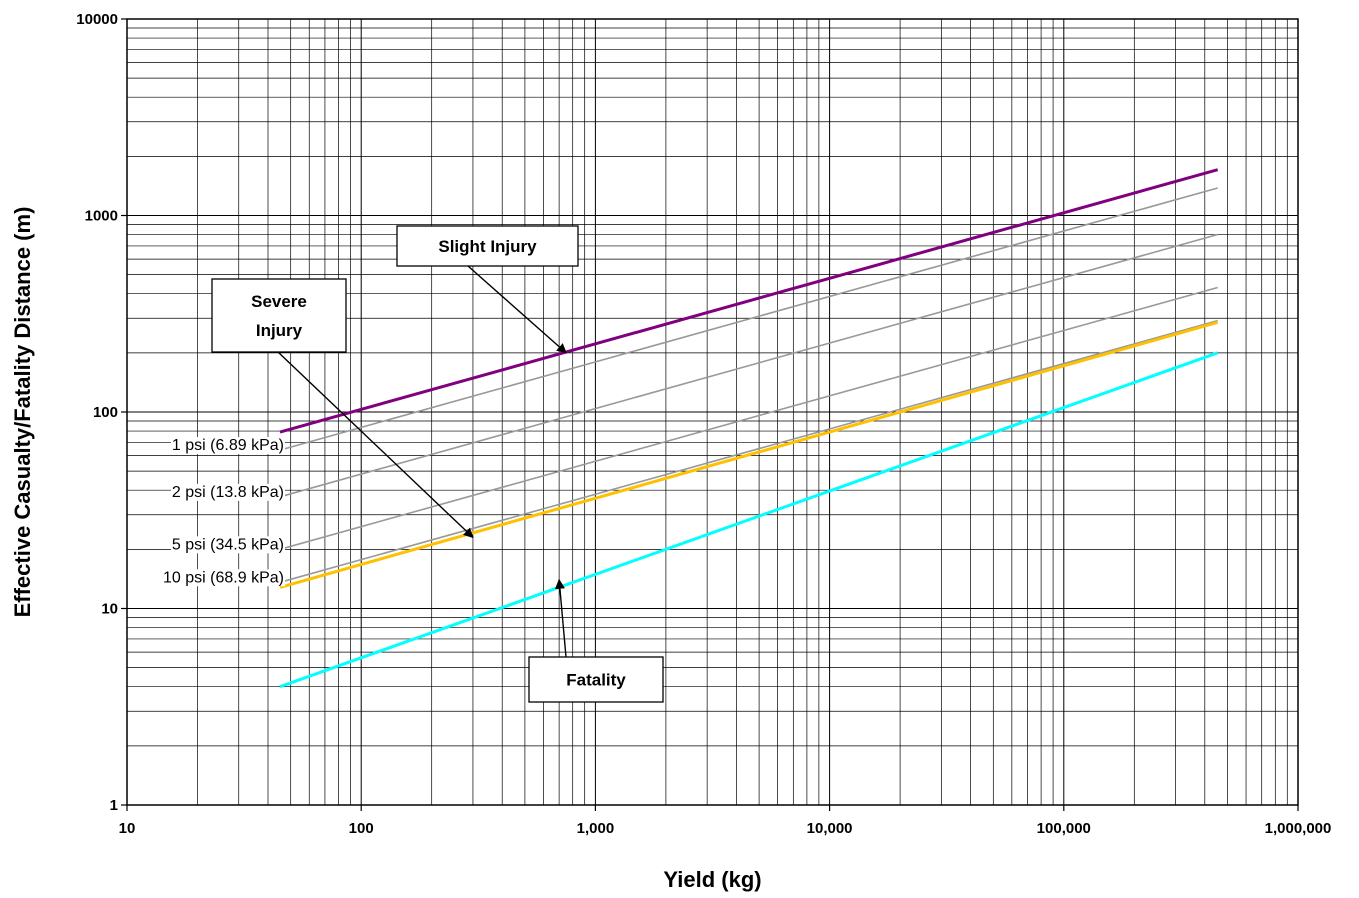 This screenshot has height=898, width=1359. I want to click on x-tick-label: 1,000,000, so click(1298, 828).